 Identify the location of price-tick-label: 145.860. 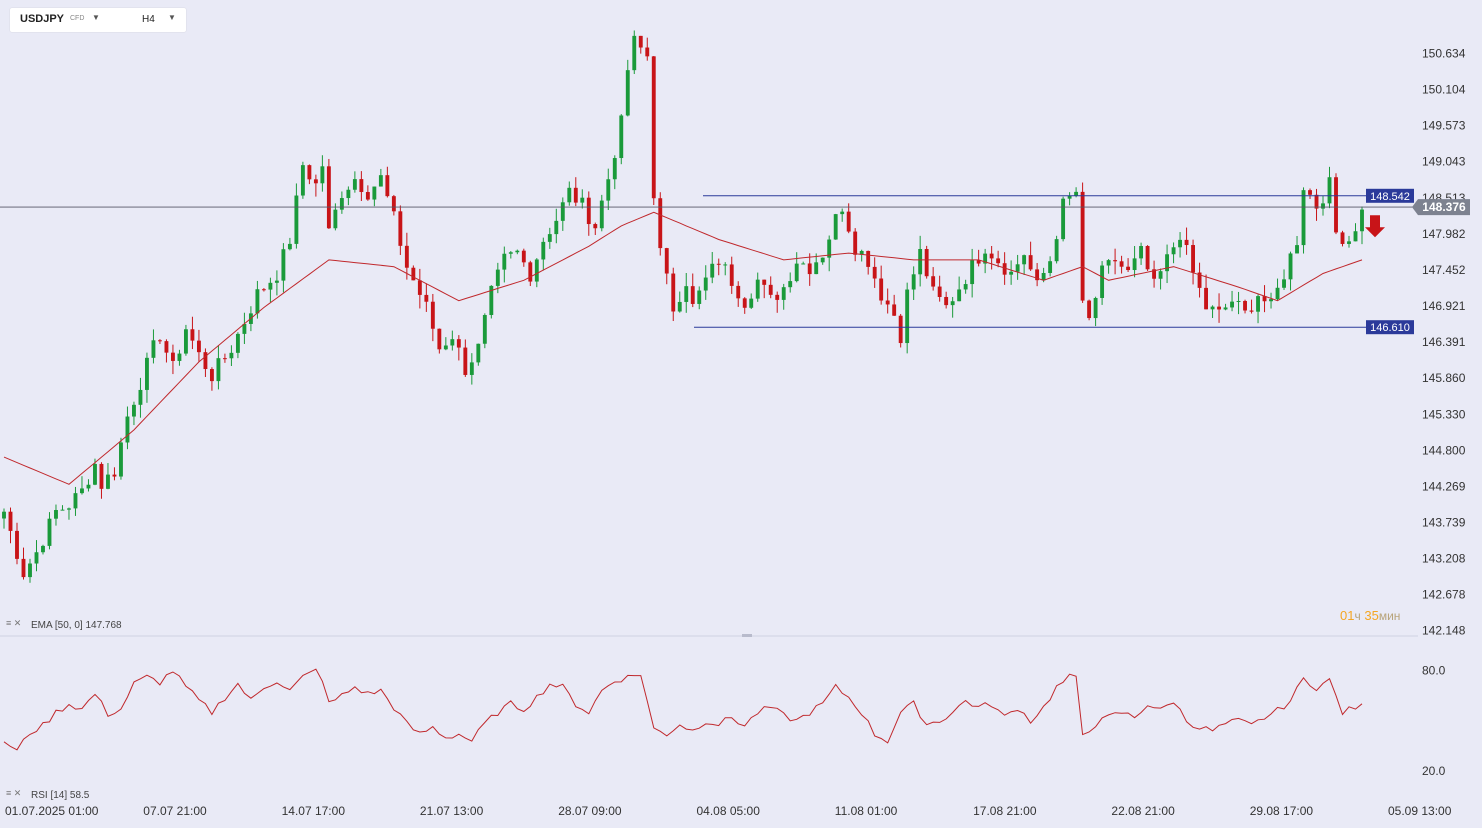
(1444, 378).